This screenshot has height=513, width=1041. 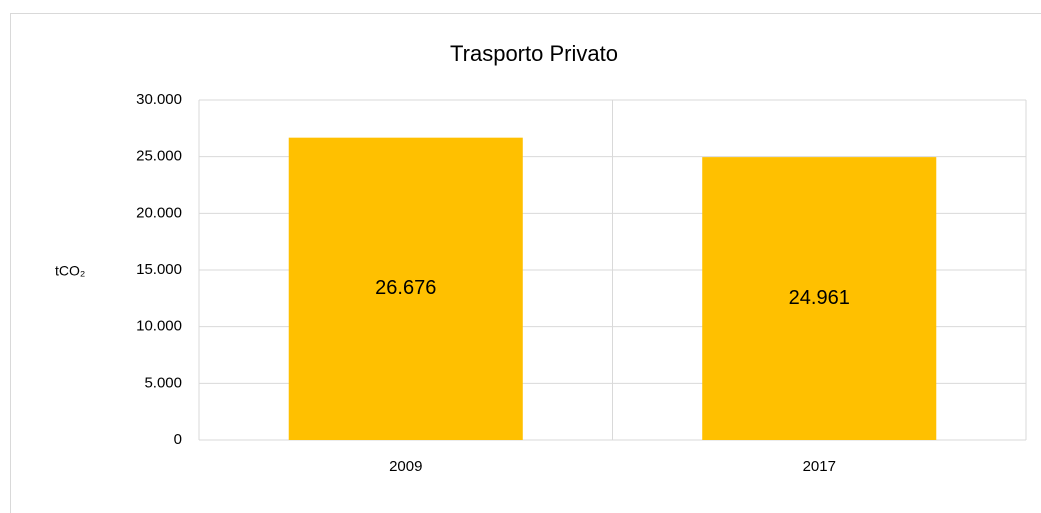 I want to click on y-axis-label: tCO₂, so click(x=70, y=271).